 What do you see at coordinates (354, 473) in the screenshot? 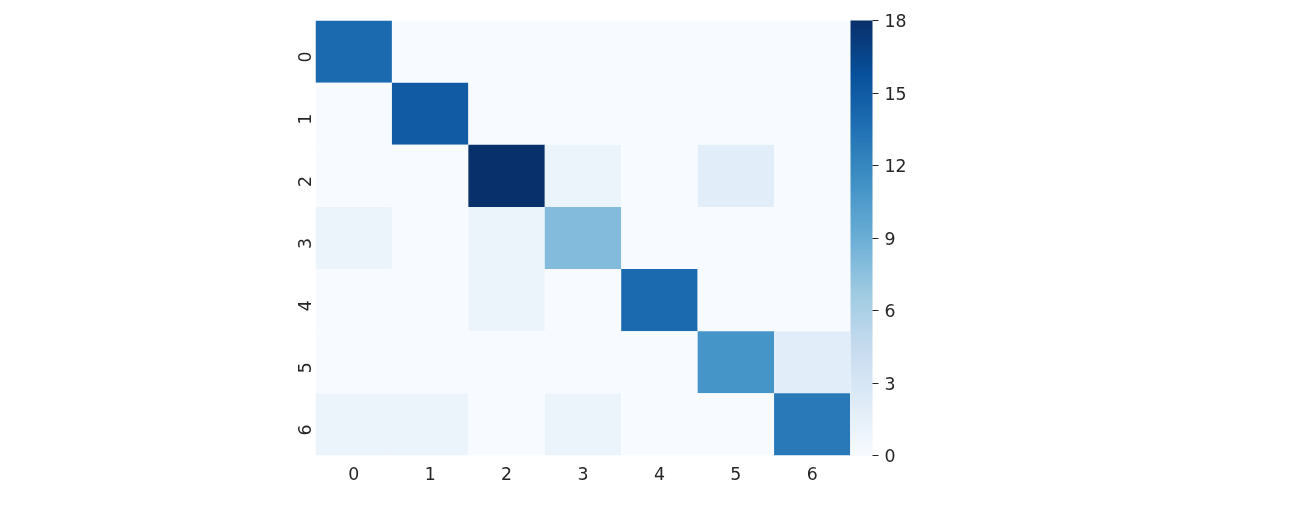
I see `x-tick-label: 0` at bounding box center [354, 473].